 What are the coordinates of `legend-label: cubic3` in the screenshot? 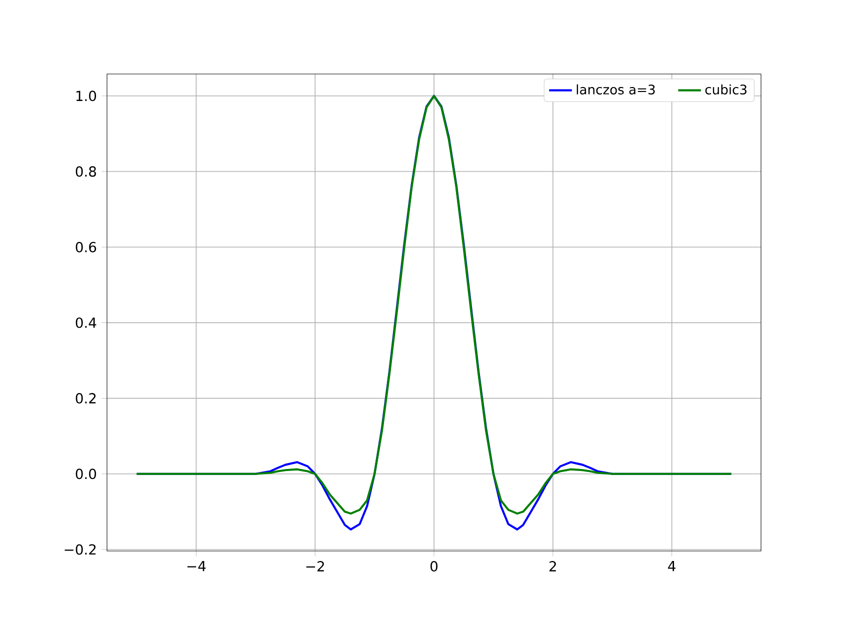 It's located at (726, 89).